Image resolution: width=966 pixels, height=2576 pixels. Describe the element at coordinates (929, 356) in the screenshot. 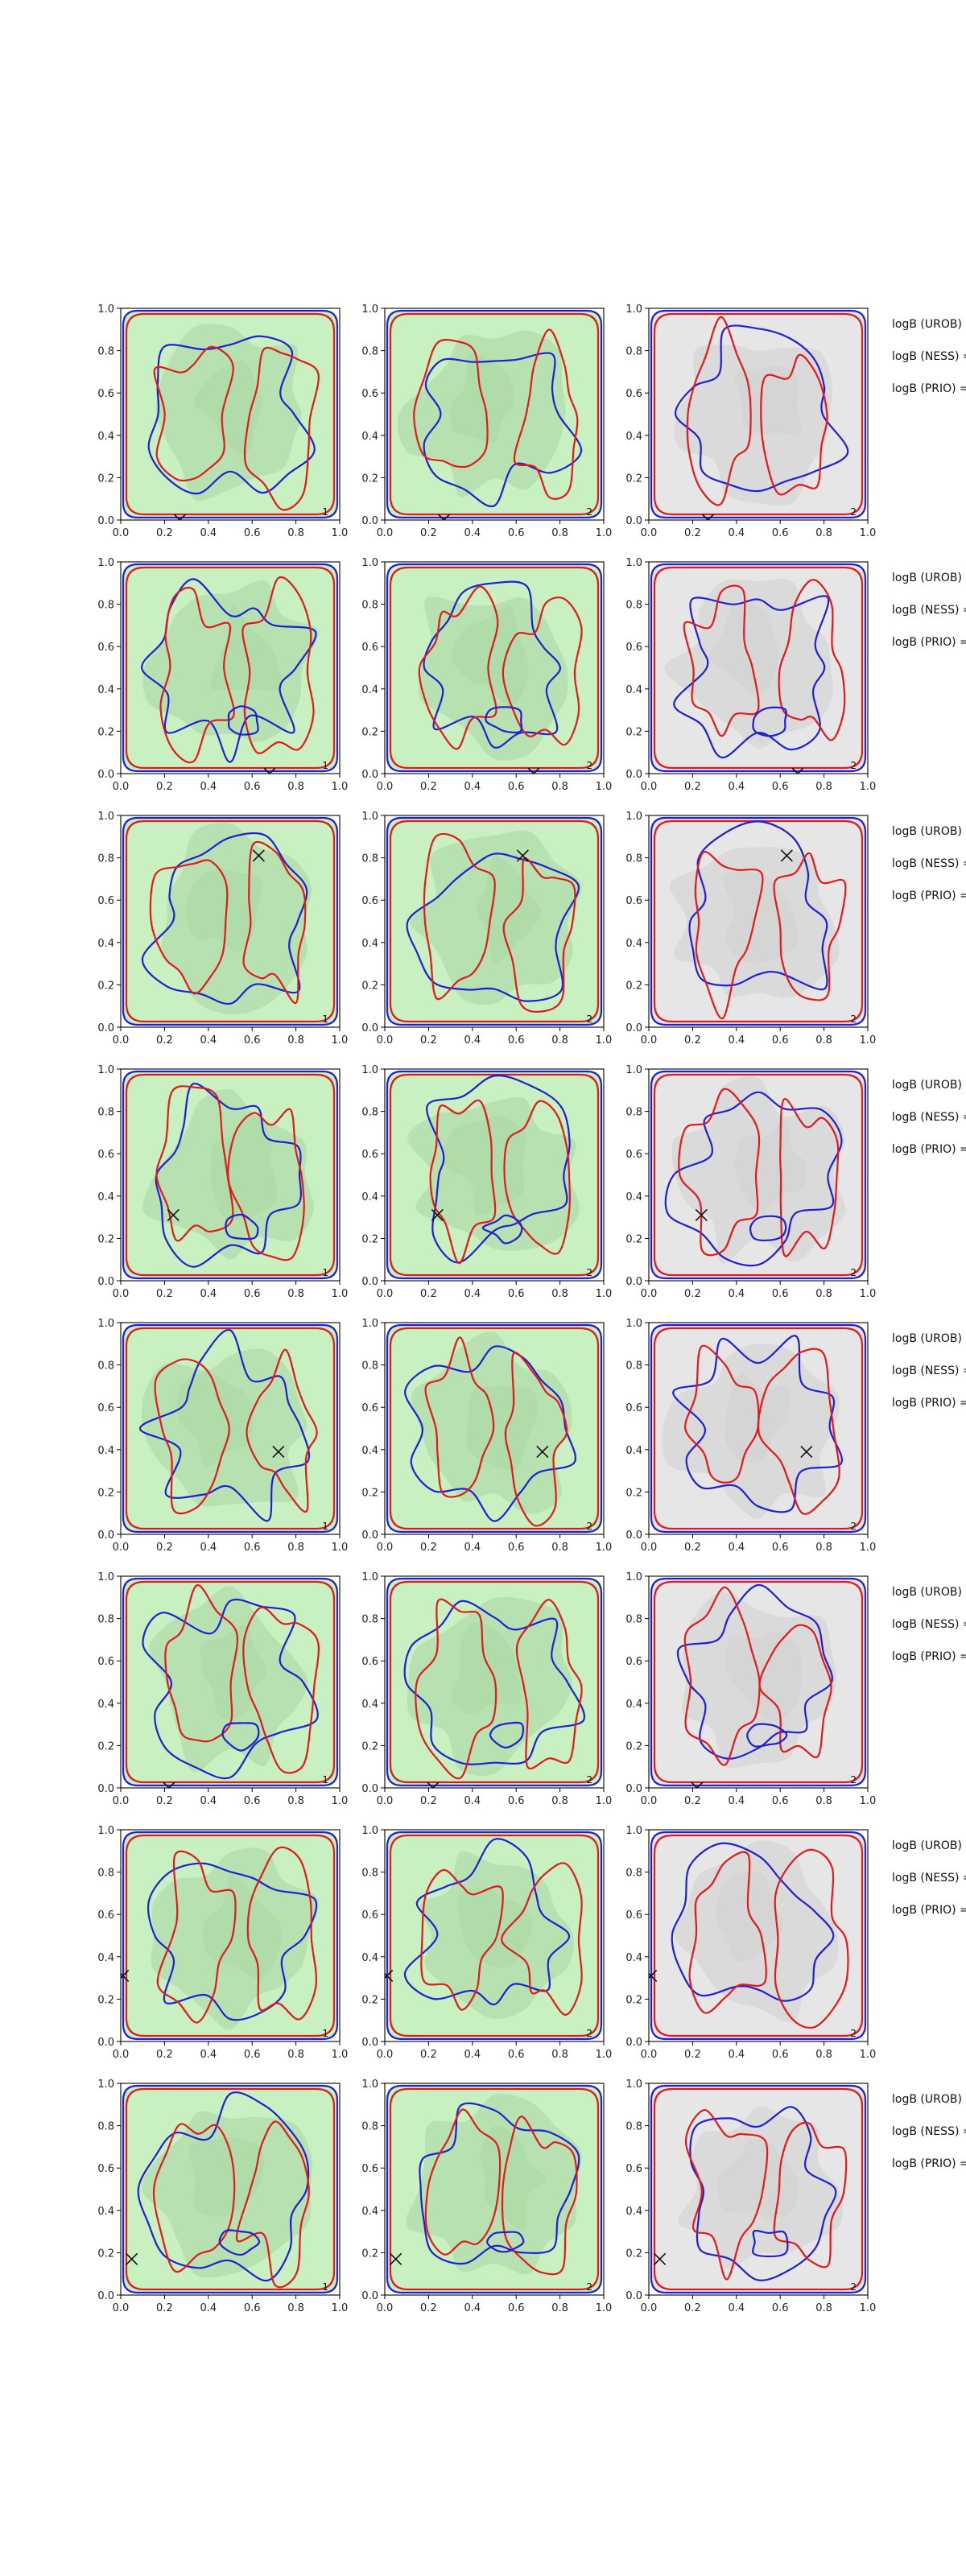

I see `side-labels-row-1: logB (UROB) = logB (NESS) = logB (PRIO) =` at that location.